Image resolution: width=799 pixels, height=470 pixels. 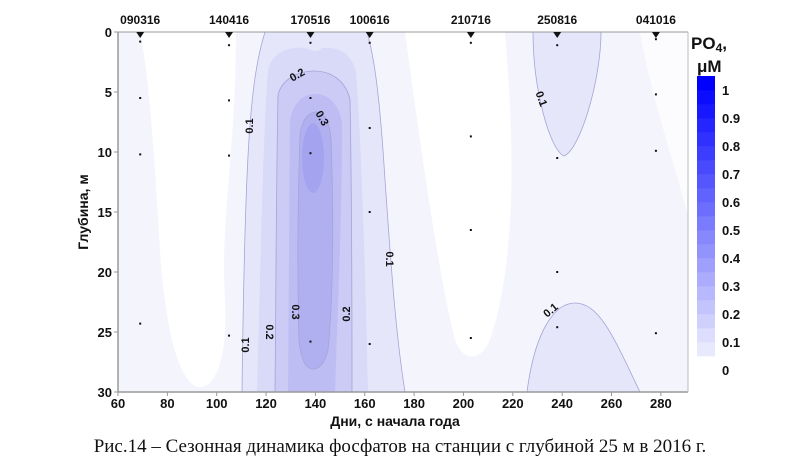 I want to click on colorbar-tick-label: 0.6, so click(x=731, y=202).